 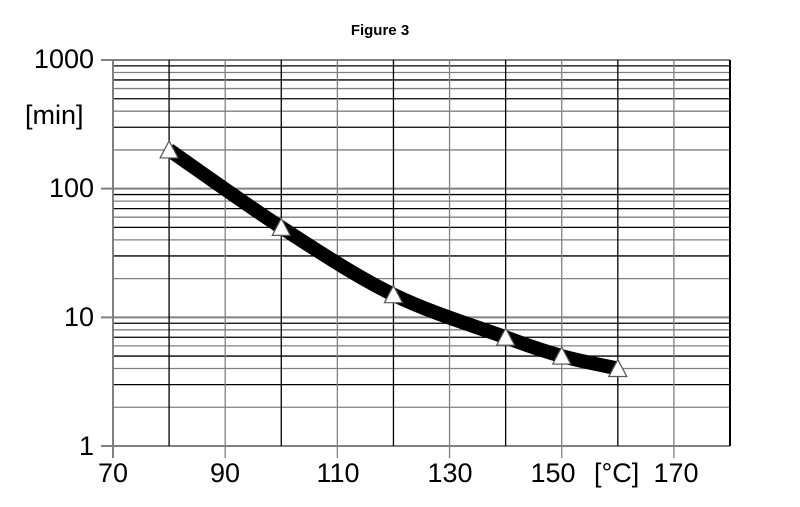 I want to click on x-tick-label-90: 90, so click(x=225, y=473).